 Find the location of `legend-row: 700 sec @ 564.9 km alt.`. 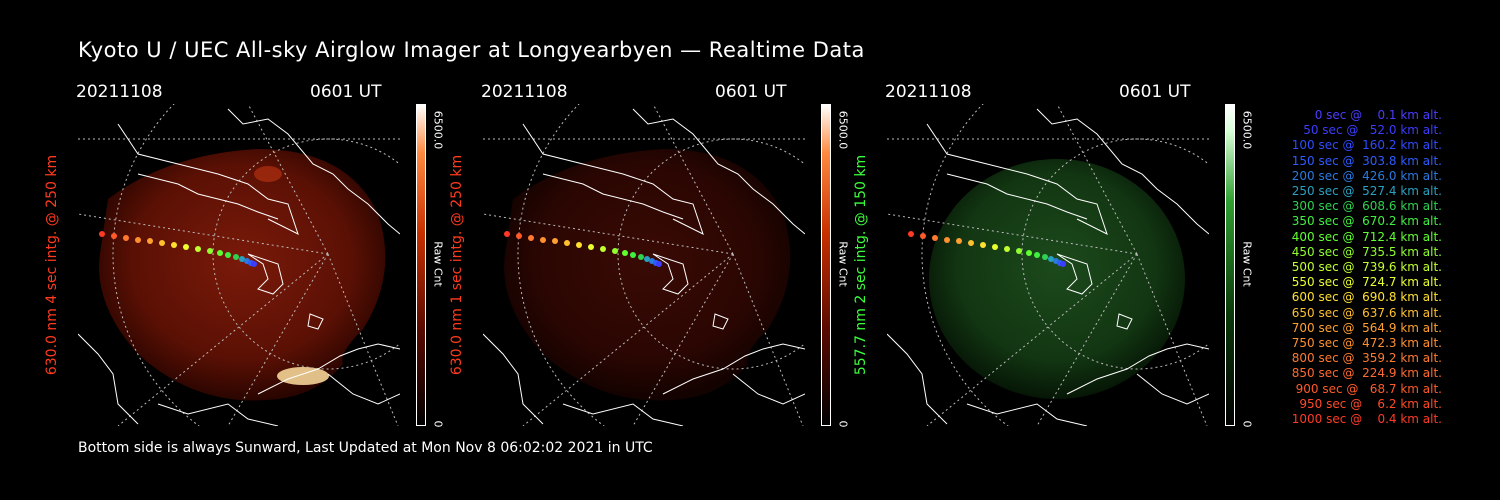

legend-row: 700 sec @ 564.9 km alt. is located at coordinates (1366, 327).